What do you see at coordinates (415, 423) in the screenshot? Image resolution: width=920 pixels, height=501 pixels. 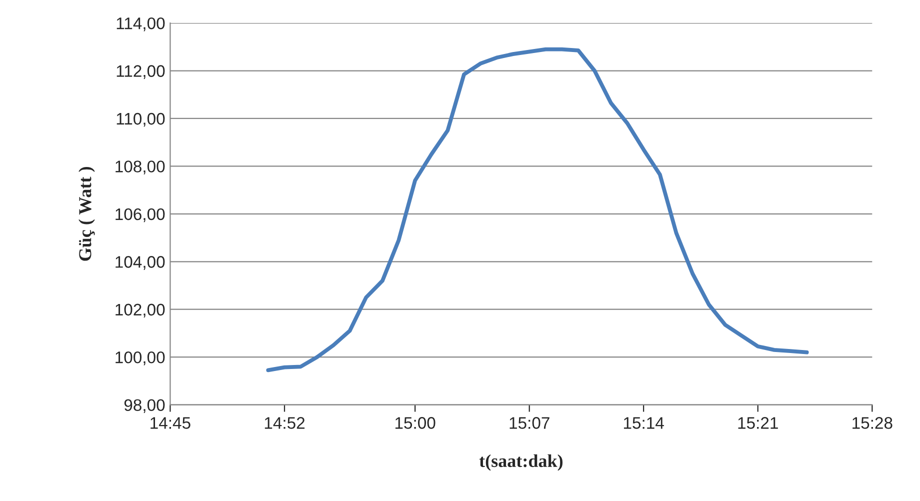 I see `x-tick-label: 15:00` at bounding box center [415, 423].